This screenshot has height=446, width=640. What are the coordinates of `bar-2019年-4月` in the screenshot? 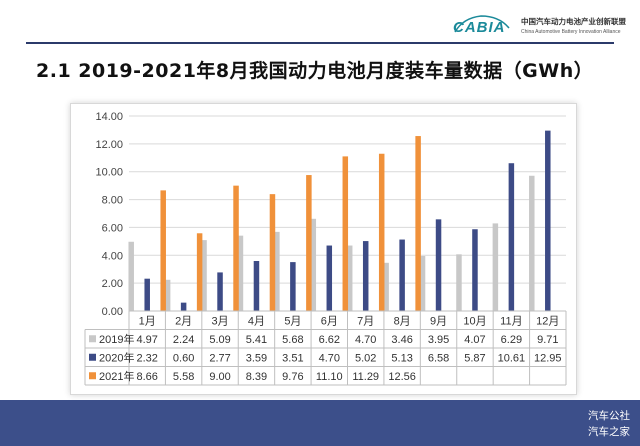 It's located at (240, 273).